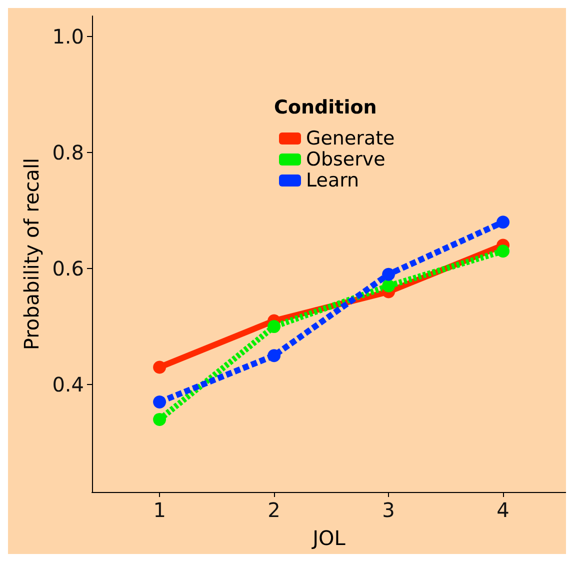  I want to click on legend-label: Generate, so click(350, 139).